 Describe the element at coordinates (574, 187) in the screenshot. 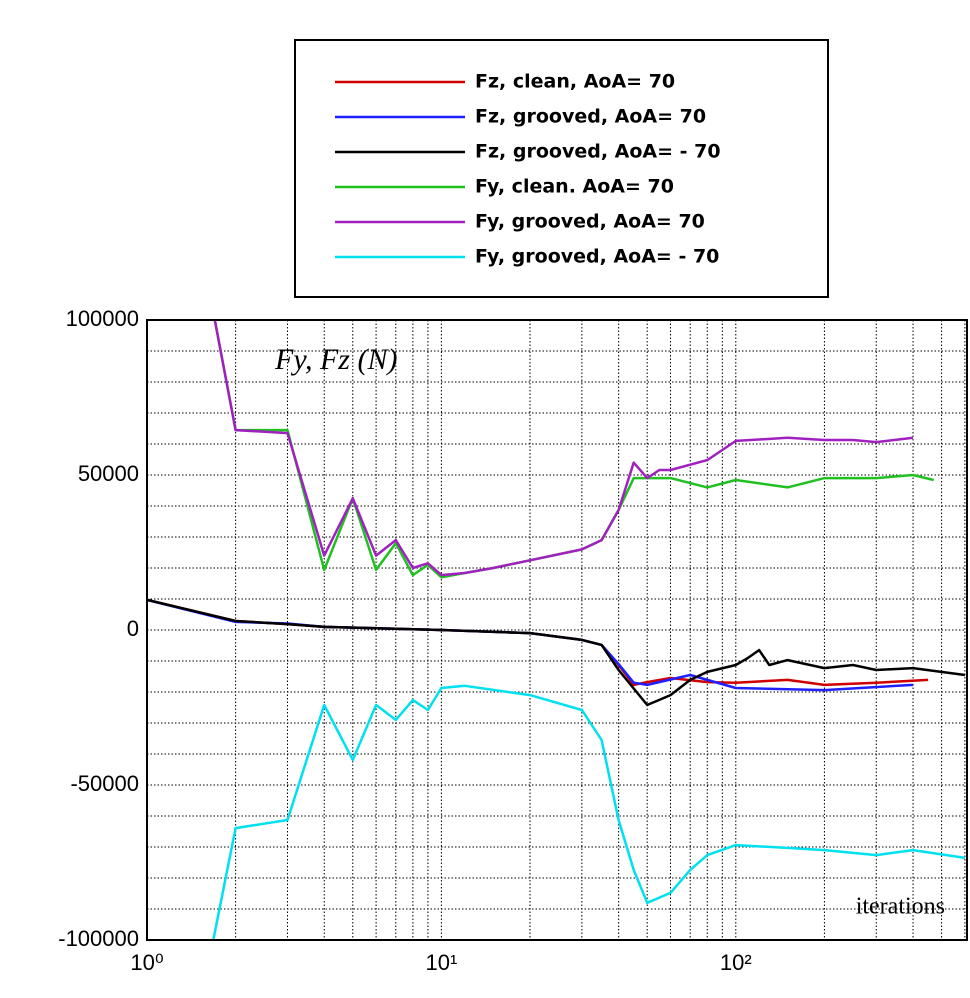

I see `legend-label: Fy, clean. AoA= 70` at that location.